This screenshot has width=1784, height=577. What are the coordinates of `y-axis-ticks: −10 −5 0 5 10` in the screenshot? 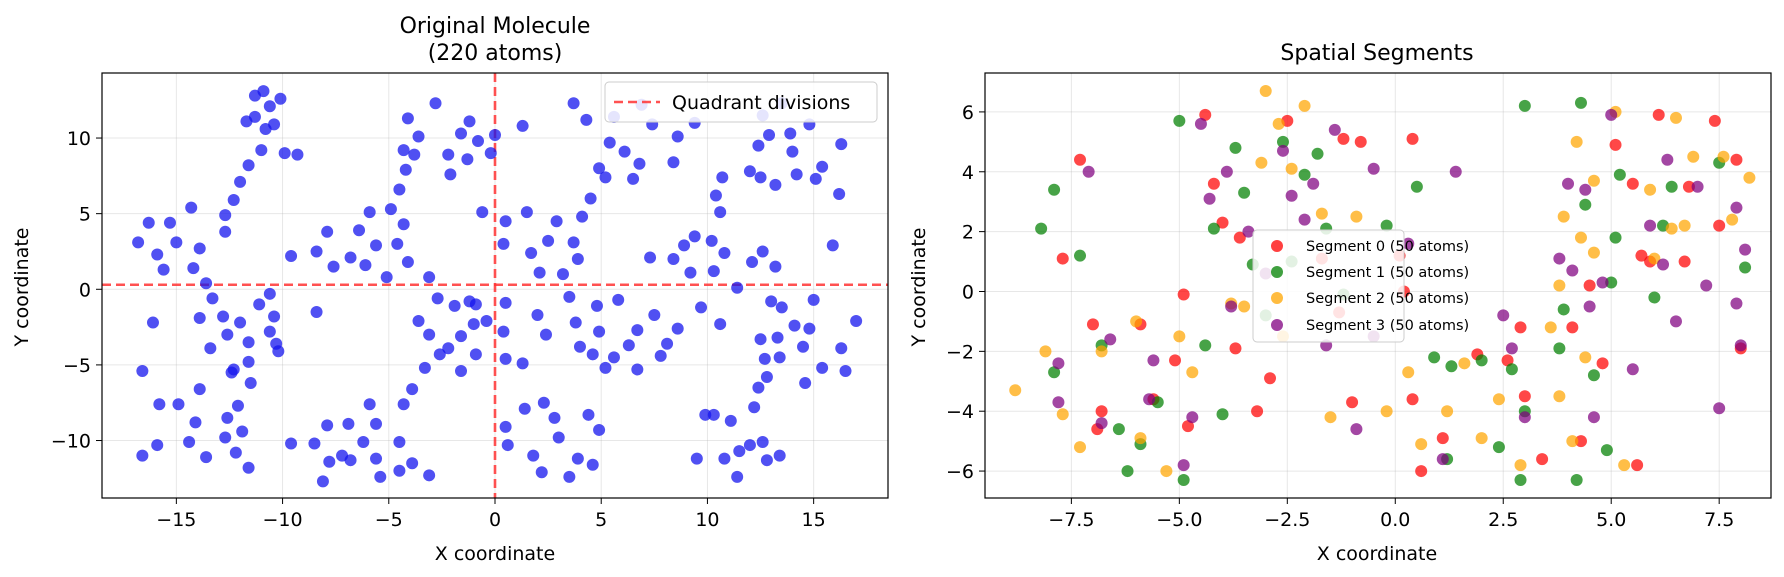 It's located at (76, 290).